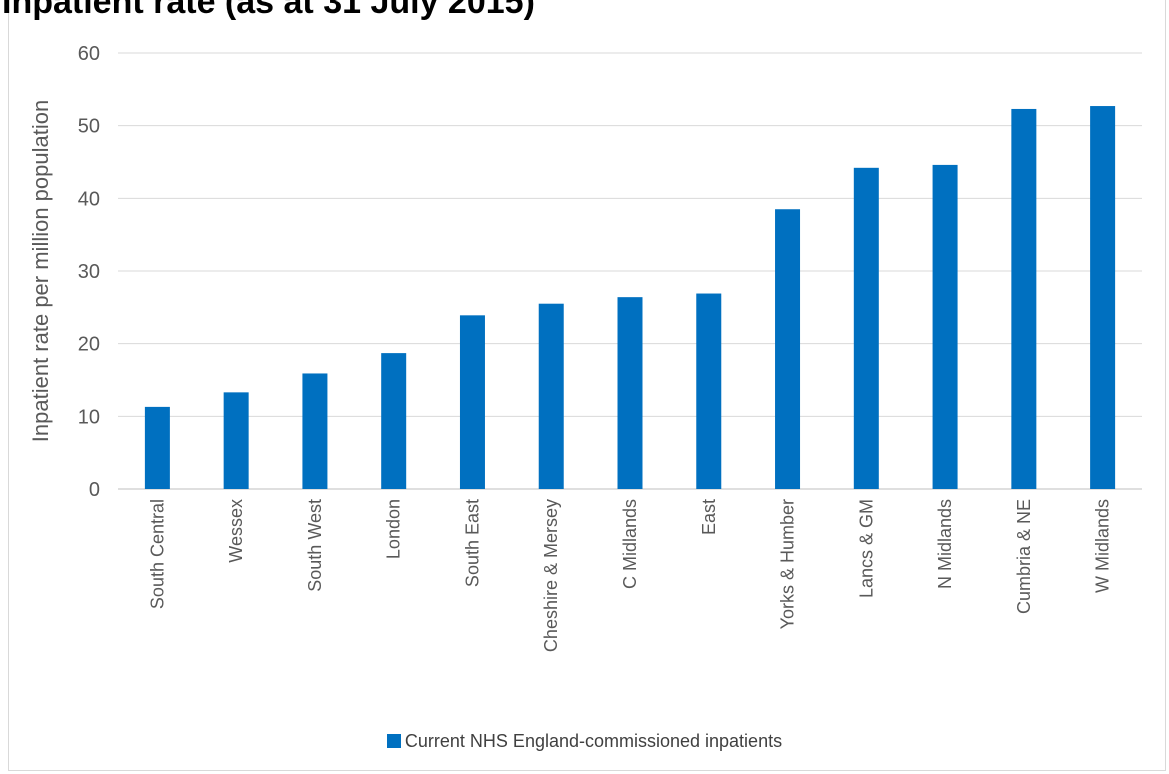  I want to click on x-tick-label: South Central, so click(157, 554).